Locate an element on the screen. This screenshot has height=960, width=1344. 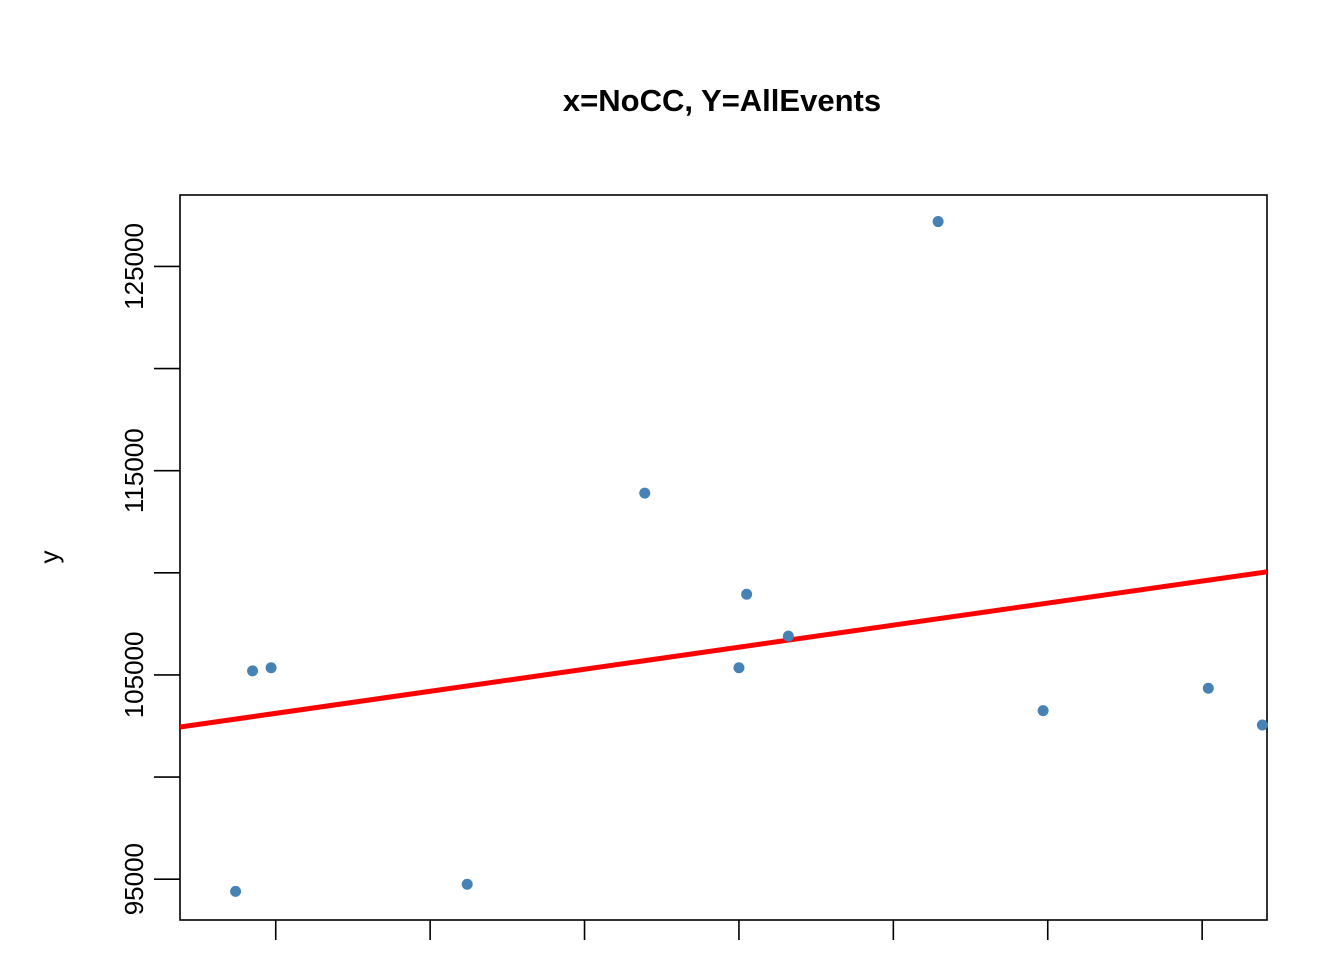
chart-title: x=NoCC, Y=AllEvents is located at coordinates (722, 100).